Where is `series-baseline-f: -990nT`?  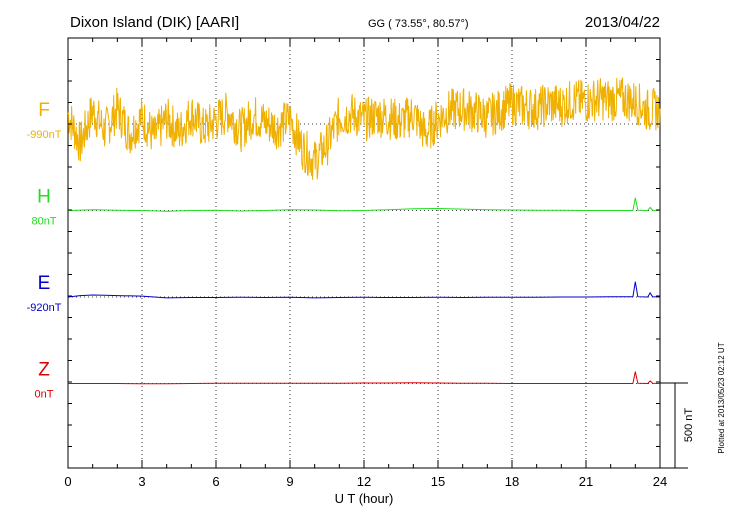
series-baseline-f: -990nT is located at coordinates (44, 135).